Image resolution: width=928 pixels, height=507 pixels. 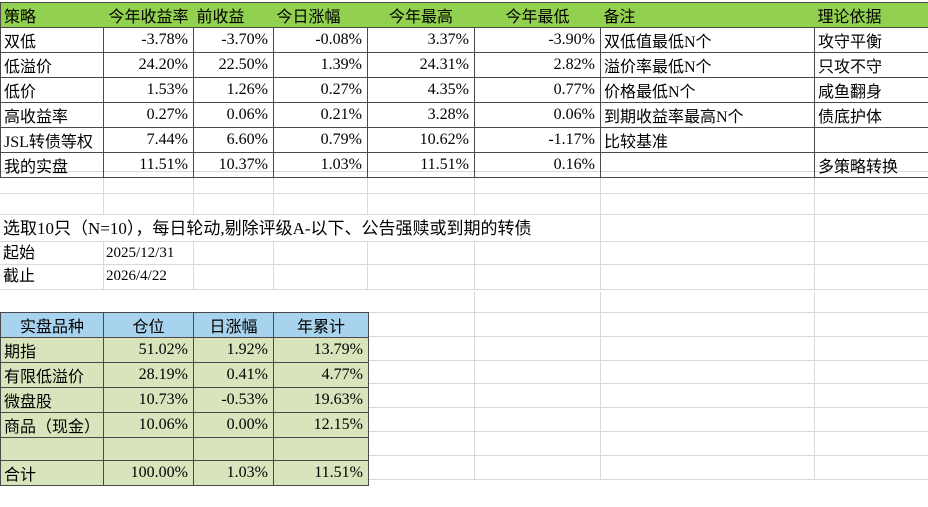 I want to click on selection-rule-note: 选取10只（N=10），每日轮动,剔除评级A-以下、公告强赎或到期的转债, so click(x=267, y=228).